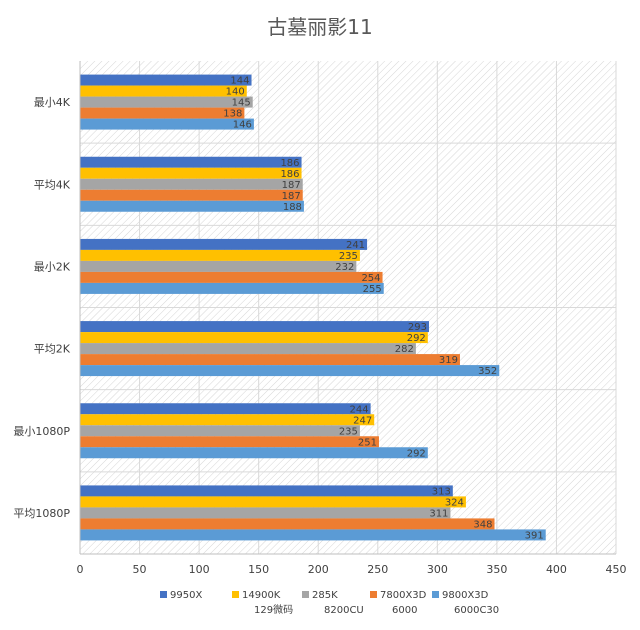 Image resolution: width=640 pixels, height=630 pixels. I want to click on legend-label: 6000, so click(404, 610).